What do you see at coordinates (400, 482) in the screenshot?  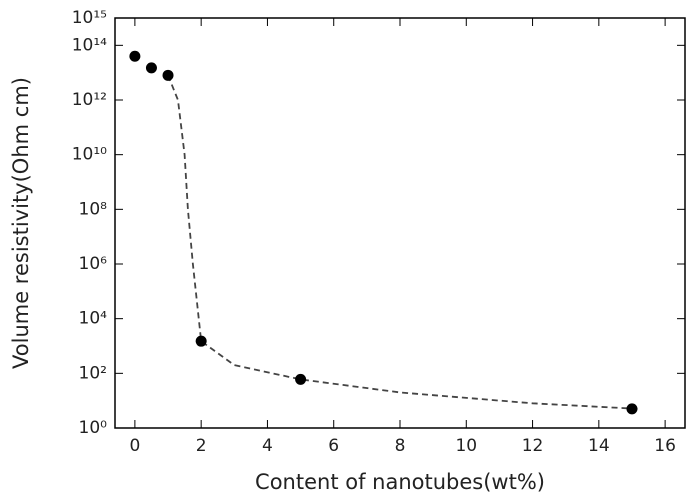 I see `x-axis-title: Content of nanotubes(wt%)` at bounding box center [400, 482].